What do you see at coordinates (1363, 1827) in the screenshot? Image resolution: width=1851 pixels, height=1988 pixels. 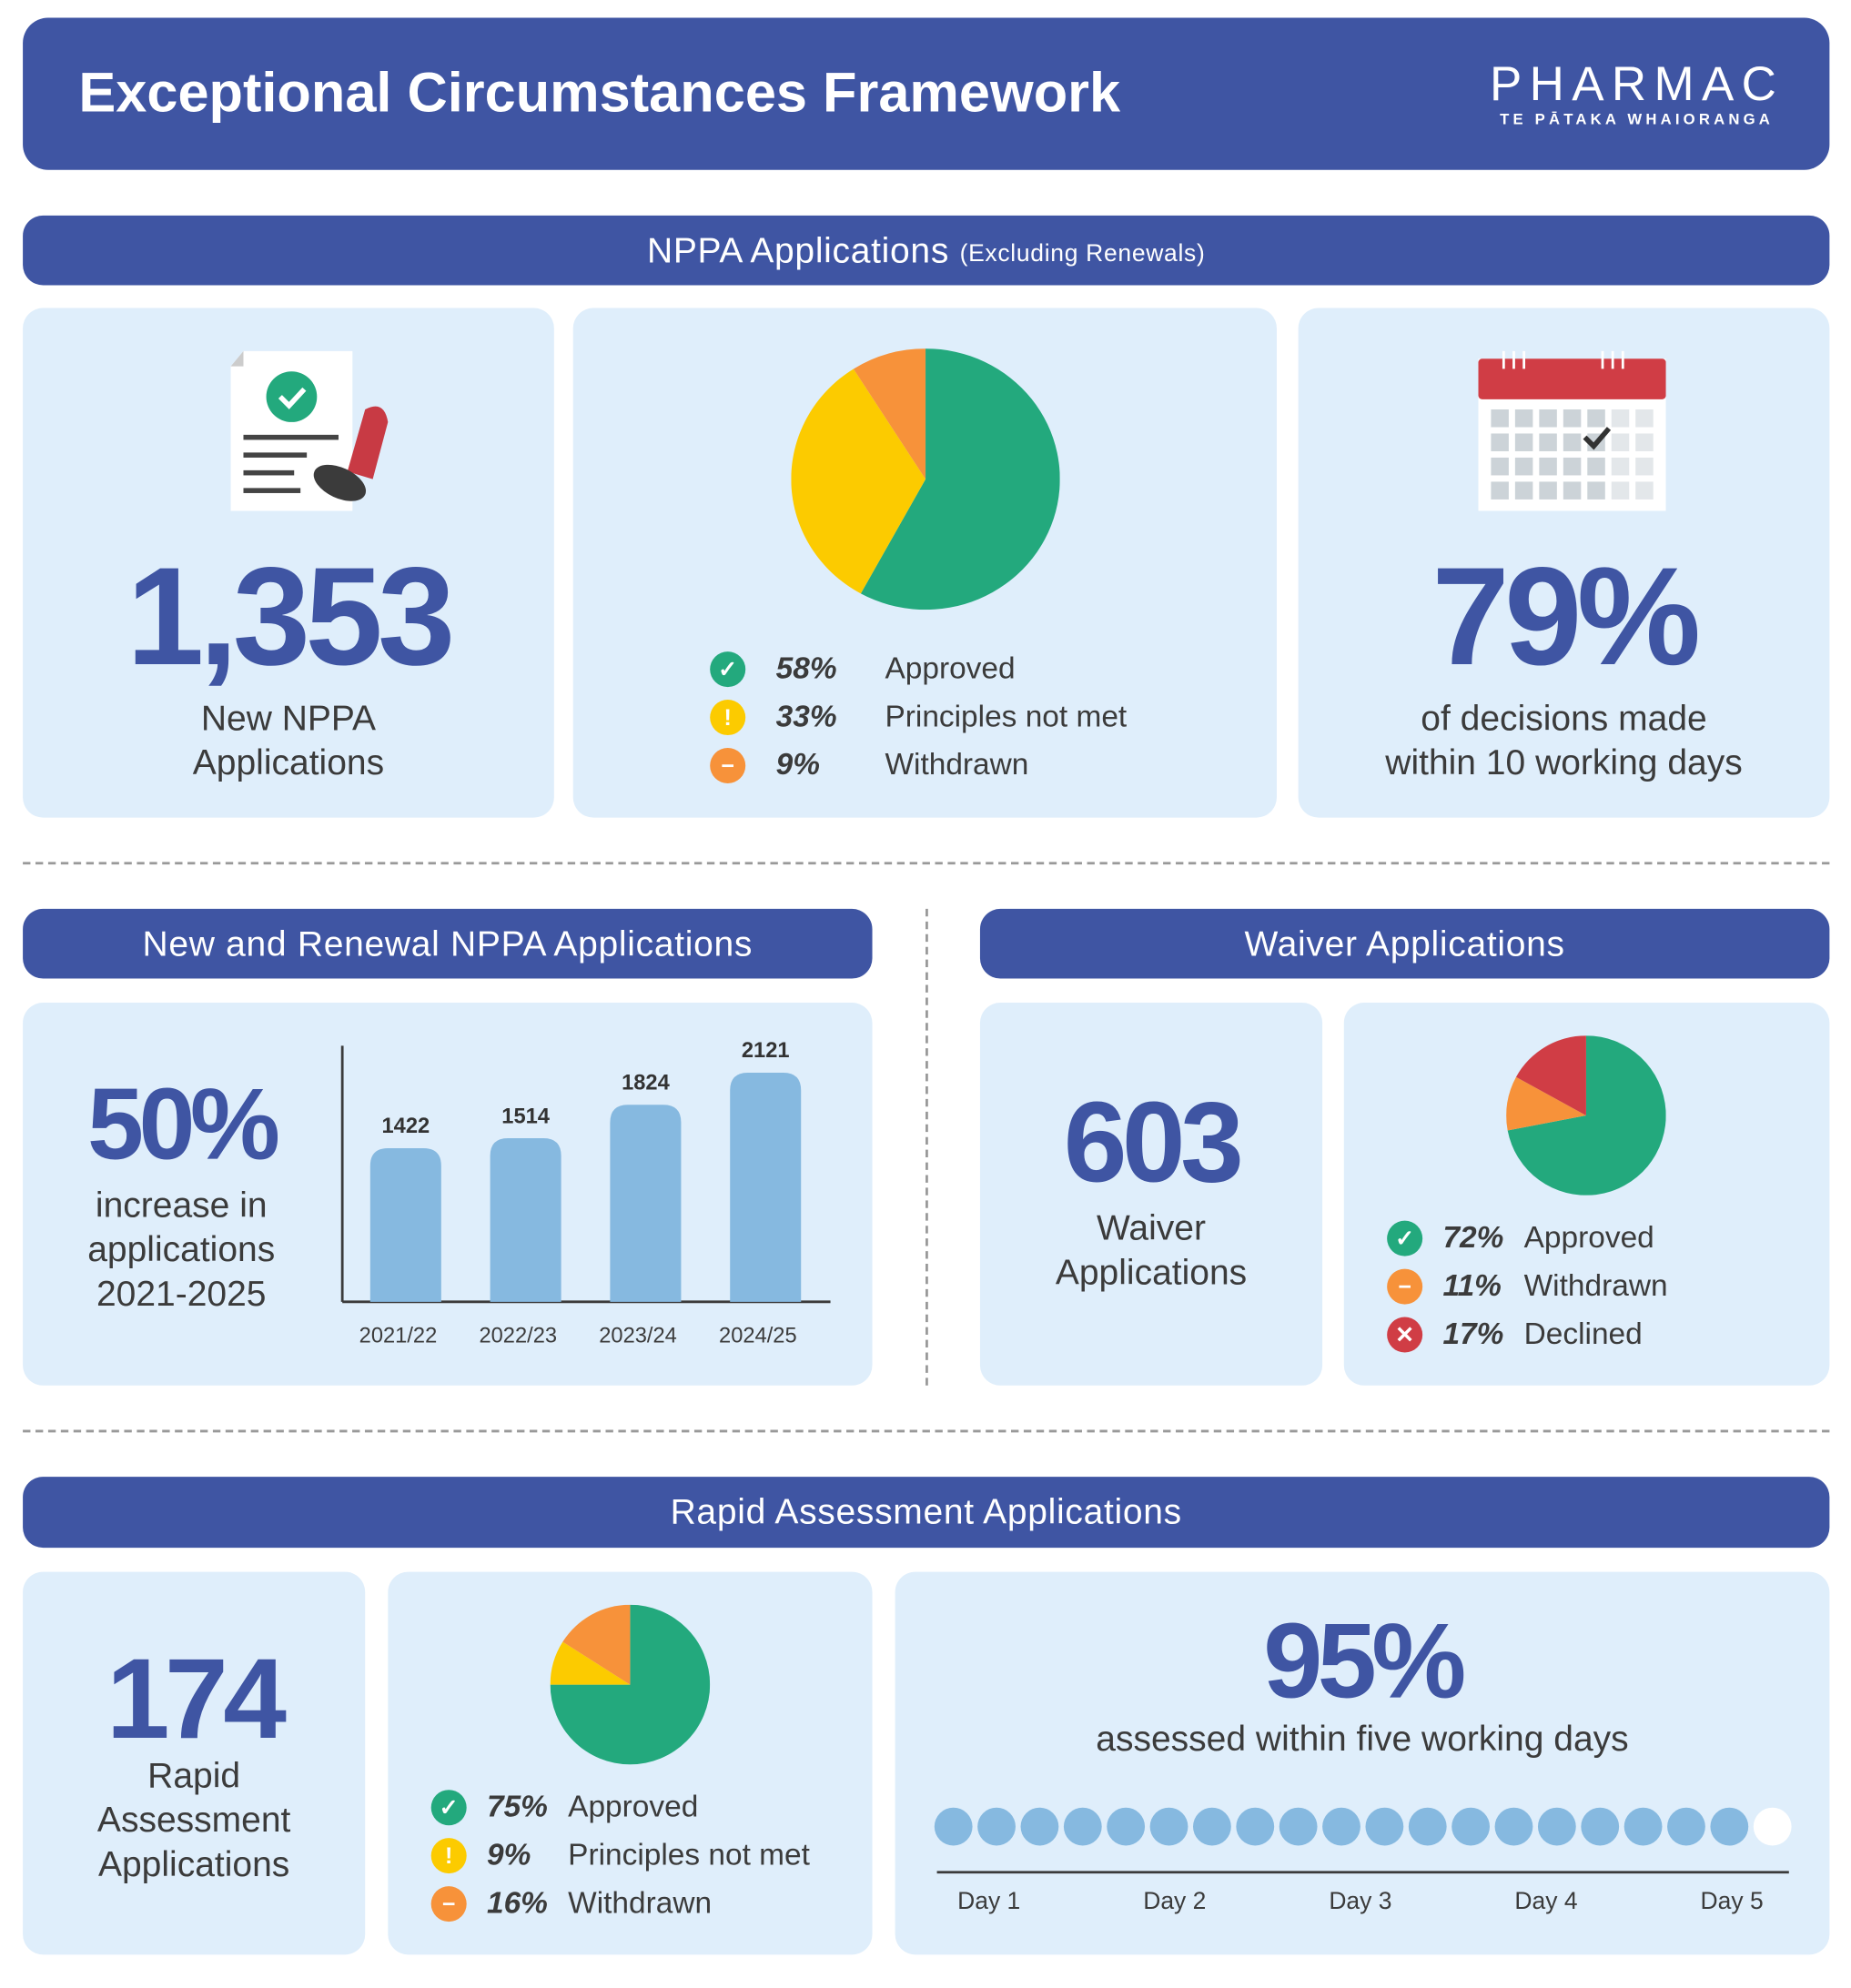 I see `progress-dots` at bounding box center [1363, 1827].